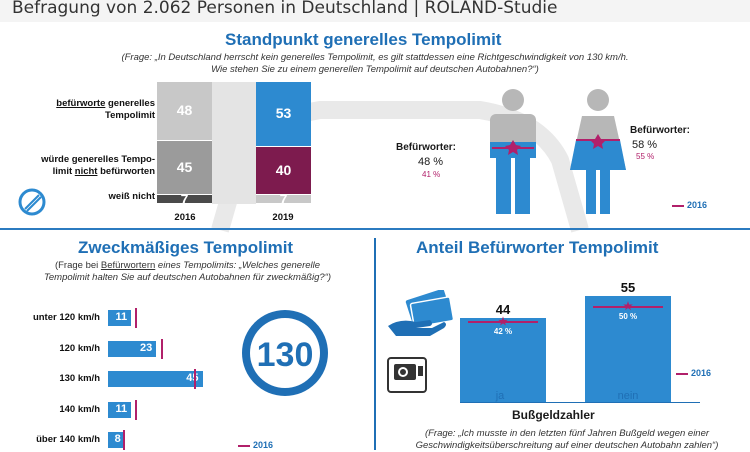 Image resolution: width=750 pixels, height=452 pixels. Describe the element at coordinates (66, 317) in the screenshot. I see `hbar-category-label: unter 120 km/h` at that location.